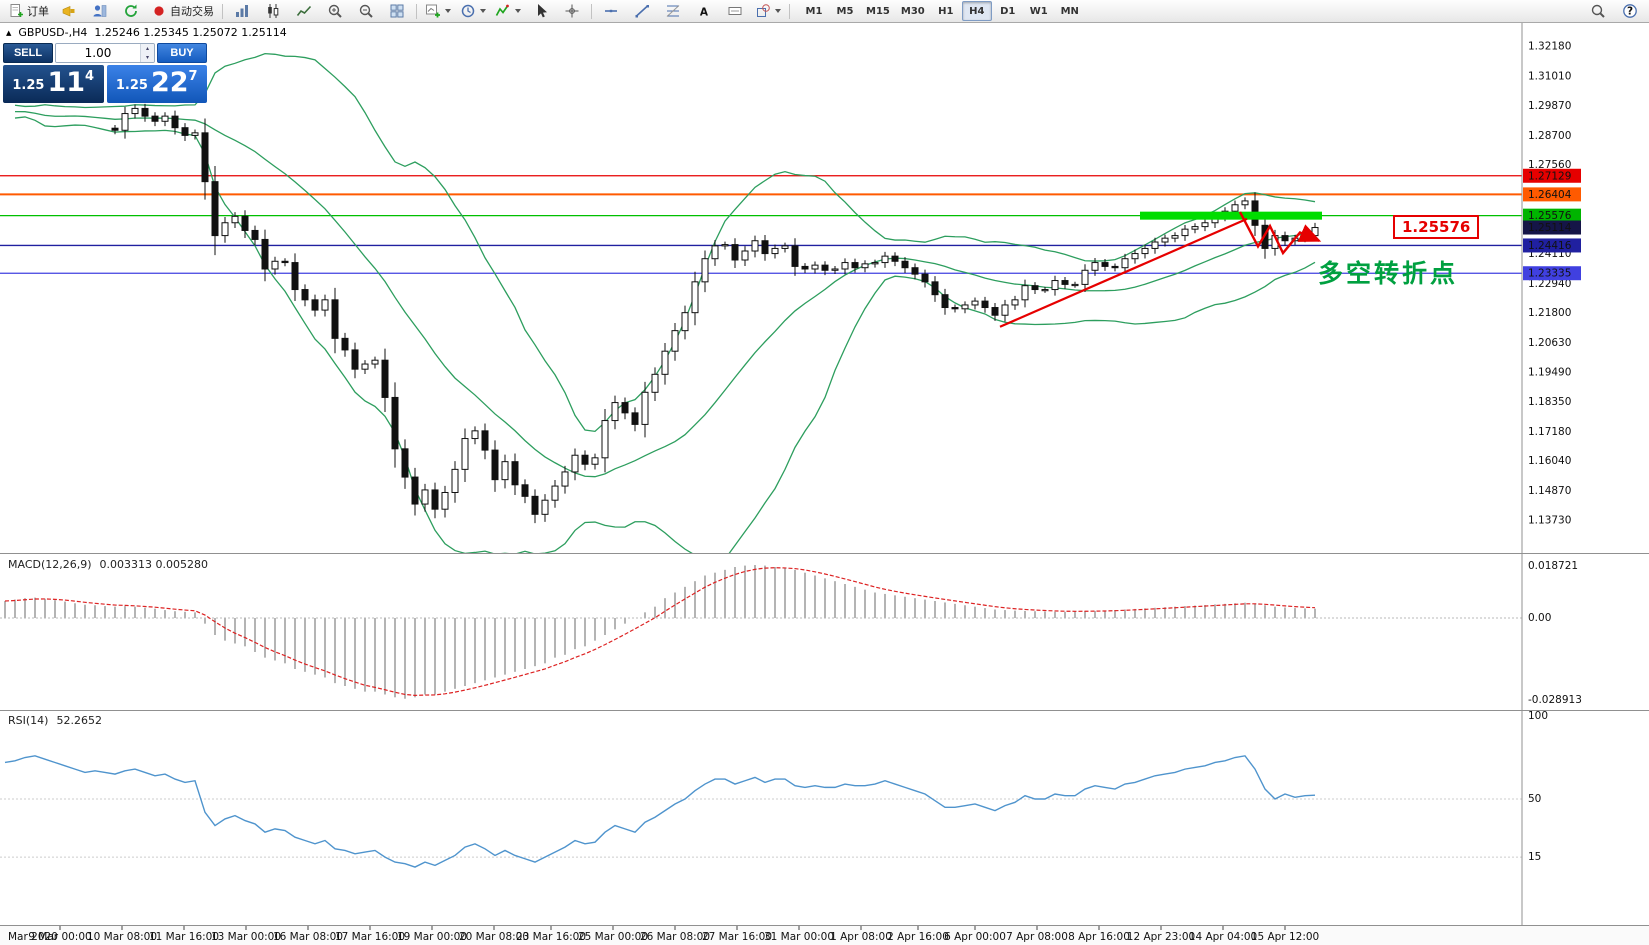 The image size is (1649, 945). Describe the element at coordinates (1038, 11) in the screenshot. I see `timeframe-w1-button: W1` at that location.